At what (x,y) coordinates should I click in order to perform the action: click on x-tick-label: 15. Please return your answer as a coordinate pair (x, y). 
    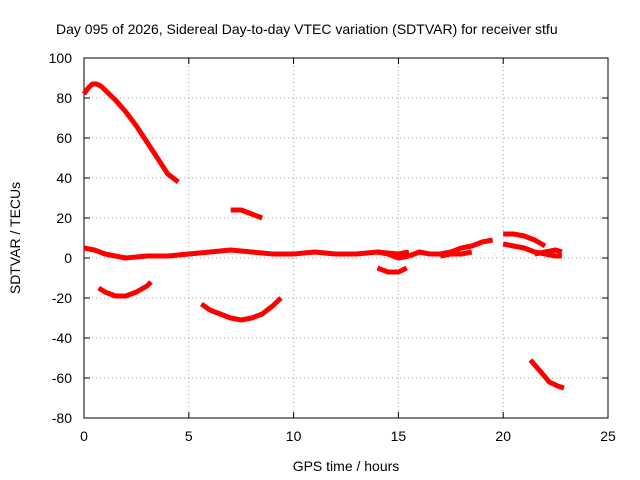
    Looking at the image, I should click on (399, 436).